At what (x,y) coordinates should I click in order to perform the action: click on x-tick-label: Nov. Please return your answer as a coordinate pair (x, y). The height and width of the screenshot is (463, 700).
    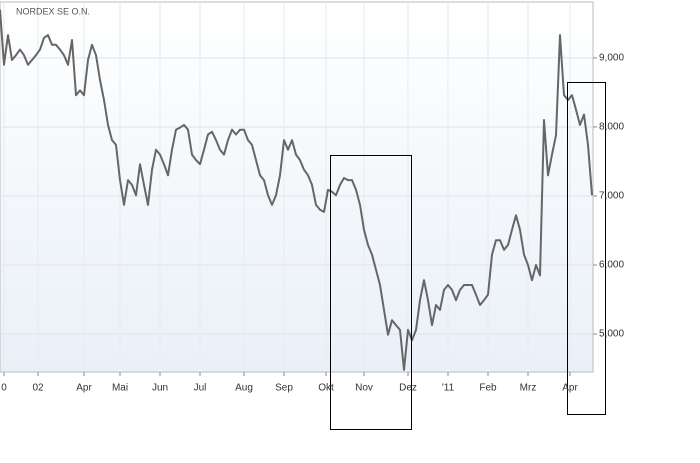
    Looking at the image, I should click on (364, 388).